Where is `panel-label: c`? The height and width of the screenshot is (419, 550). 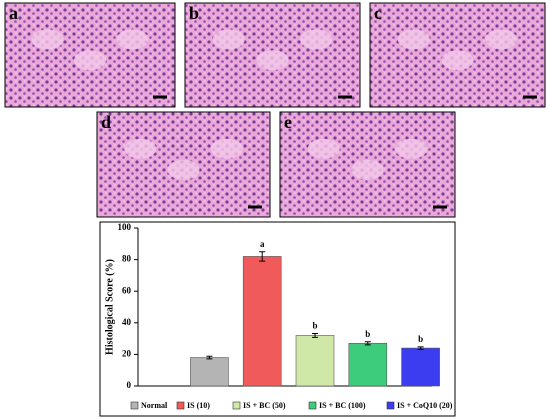 panel-label: c is located at coordinates (378, 13).